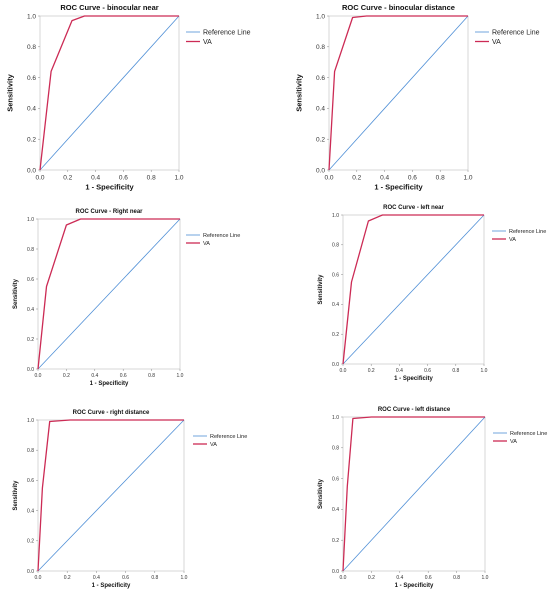 The width and height of the screenshot is (550, 612). What do you see at coordinates (398, 7) in the screenshot?
I see `chart-title: ROC Curve - binocular distance` at bounding box center [398, 7].